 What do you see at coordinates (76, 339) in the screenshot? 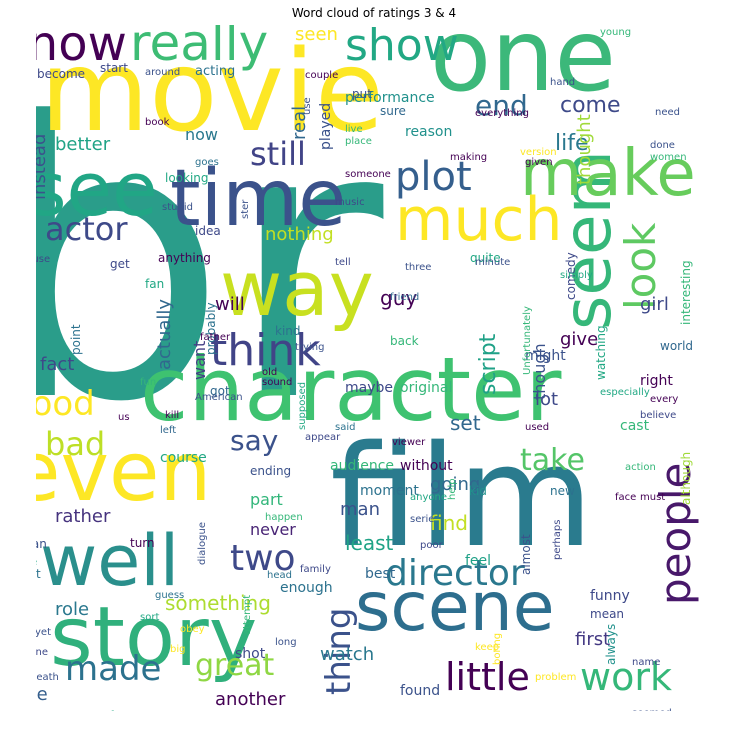
I see `word-point: point` at bounding box center [76, 339].